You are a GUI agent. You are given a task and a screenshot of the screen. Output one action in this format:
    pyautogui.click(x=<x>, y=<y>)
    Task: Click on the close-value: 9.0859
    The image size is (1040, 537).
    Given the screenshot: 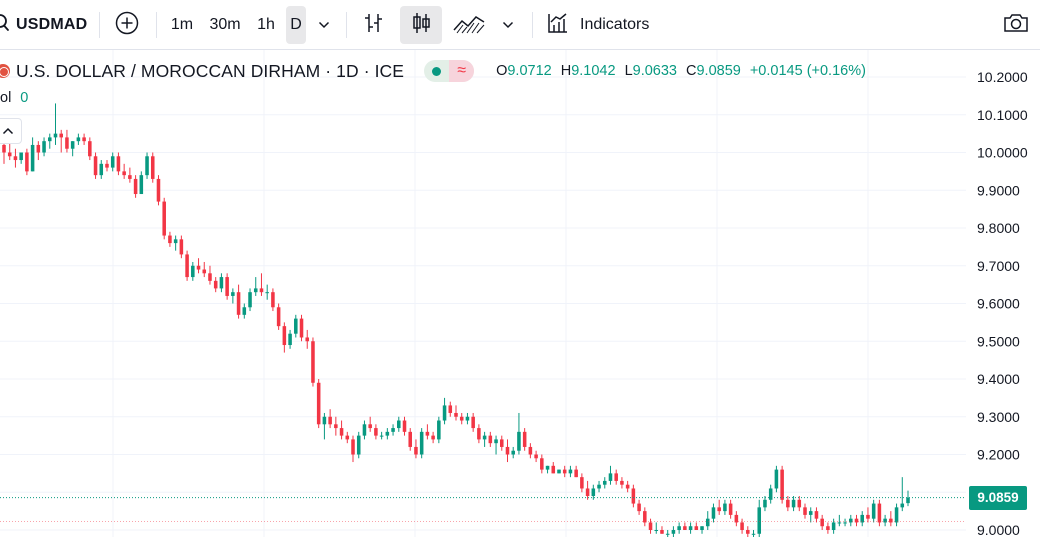 What is the action you would take?
    pyautogui.click(x=718, y=71)
    